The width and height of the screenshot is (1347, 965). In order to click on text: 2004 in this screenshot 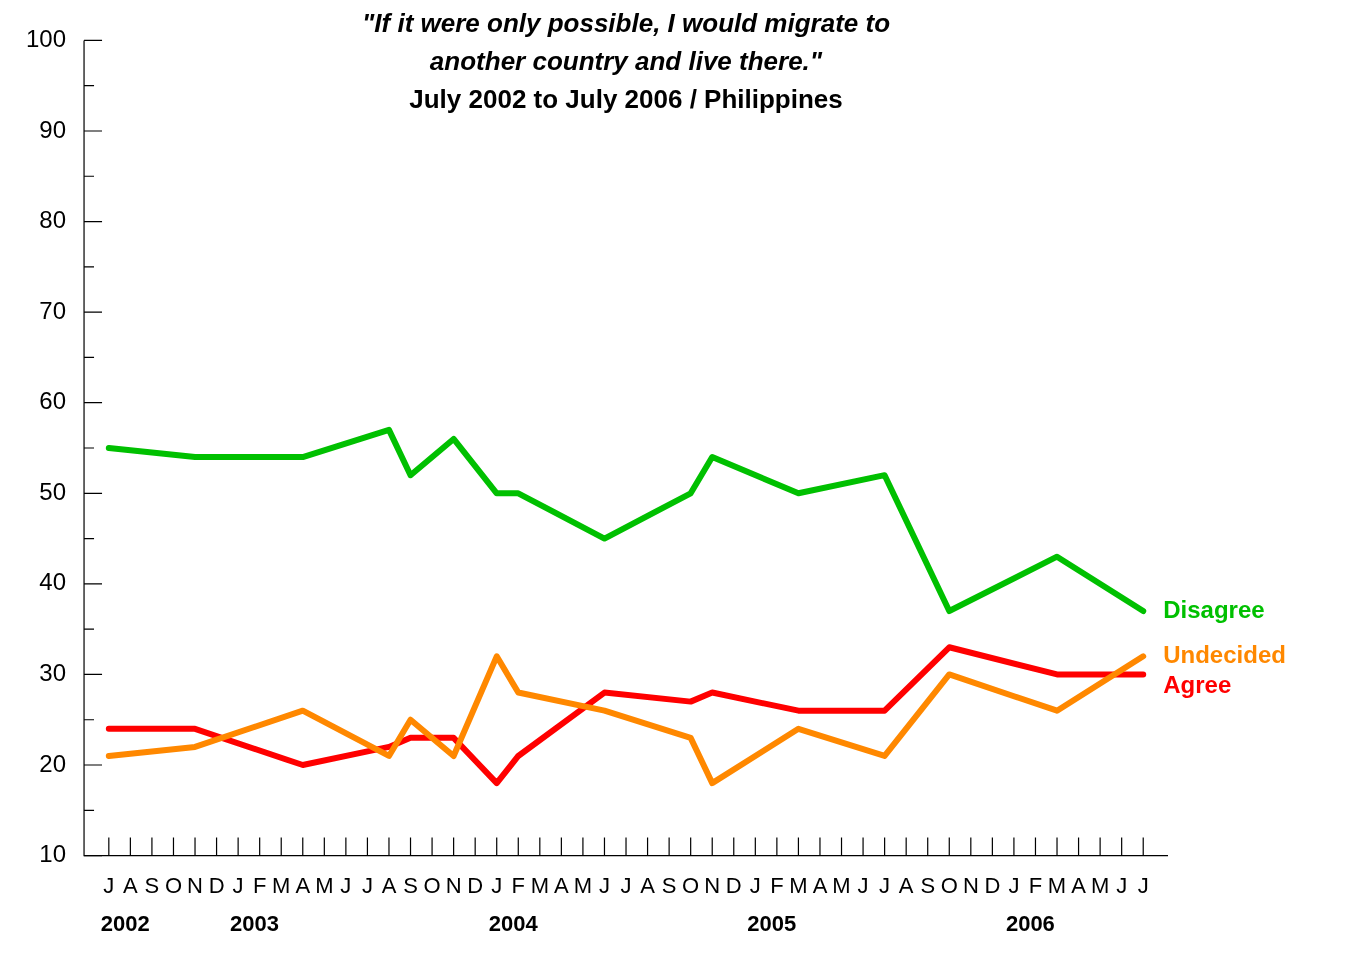, I will do `click(513, 923)`.